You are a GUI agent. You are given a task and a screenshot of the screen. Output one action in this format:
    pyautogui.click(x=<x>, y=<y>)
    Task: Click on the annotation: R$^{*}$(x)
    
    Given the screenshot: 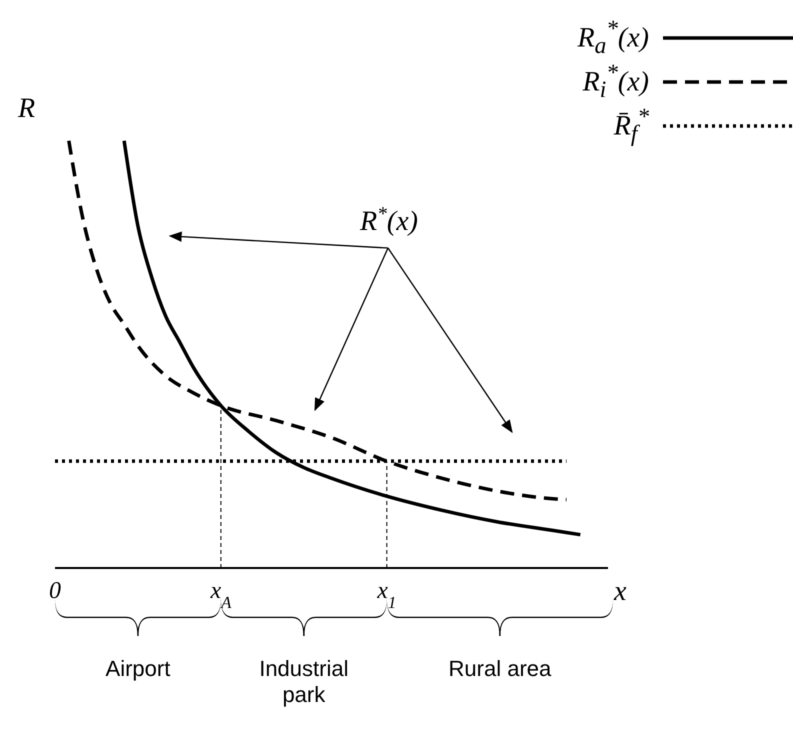 What is the action you would take?
    pyautogui.click(x=388, y=220)
    